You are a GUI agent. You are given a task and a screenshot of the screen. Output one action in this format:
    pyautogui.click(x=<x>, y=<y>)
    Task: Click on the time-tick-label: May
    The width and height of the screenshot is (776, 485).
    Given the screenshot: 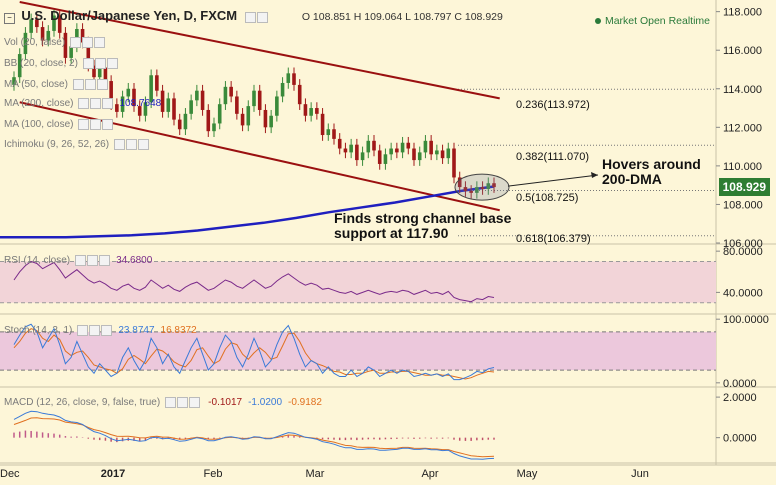 What is the action you would take?
    pyautogui.click(x=527, y=474)
    